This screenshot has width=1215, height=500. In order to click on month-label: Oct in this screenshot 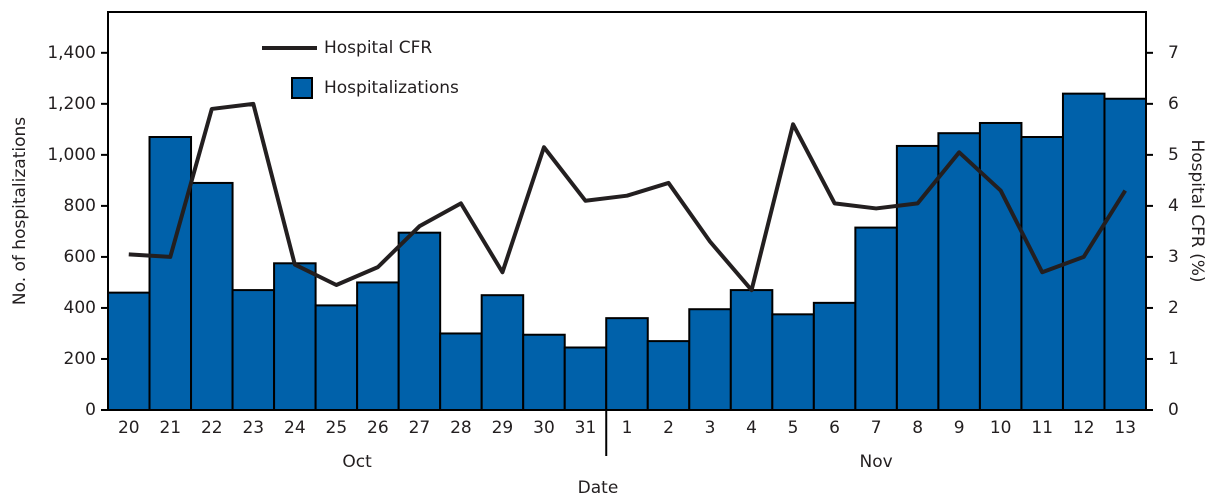, I will do `click(357, 462)`.